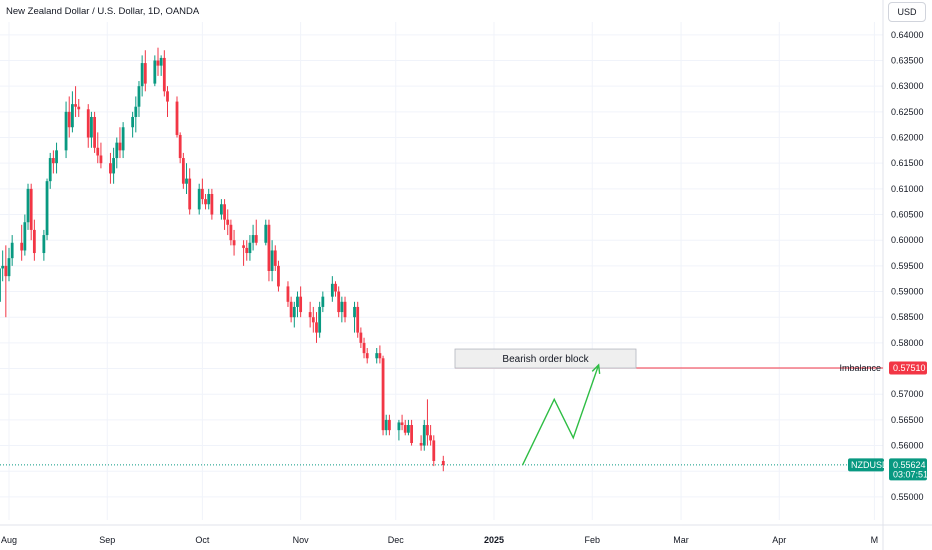 Image resolution: width=932 pixels, height=550 pixels. What do you see at coordinates (396, 540) in the screenshot?
I see `x-tick-label: Dec` at bounding box center [396, 540].